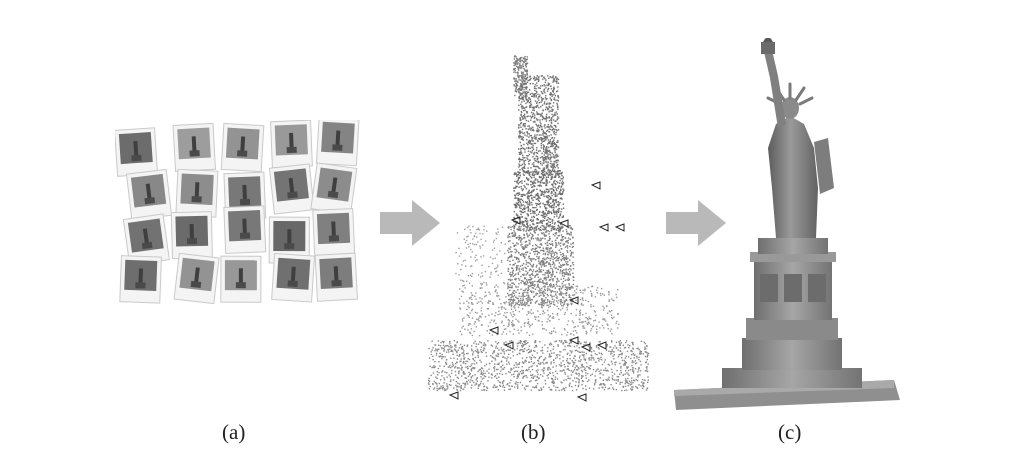  What do you see at coordinates (533, 432) in the screenshot?
I see `caption-b: (b)` at bounding box center [533, 432].